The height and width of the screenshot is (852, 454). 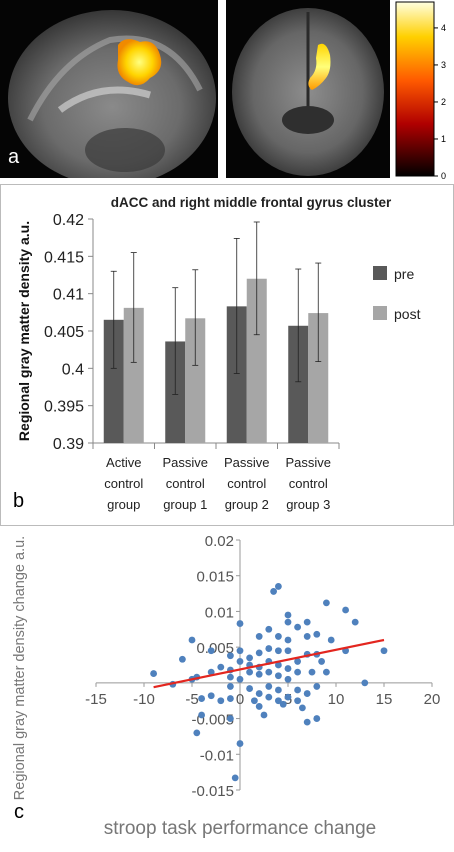 What do you see at coordinates (123, 462) in the screenshot?
I see `x-tick-label: Active` at bounding box center [123, 462].